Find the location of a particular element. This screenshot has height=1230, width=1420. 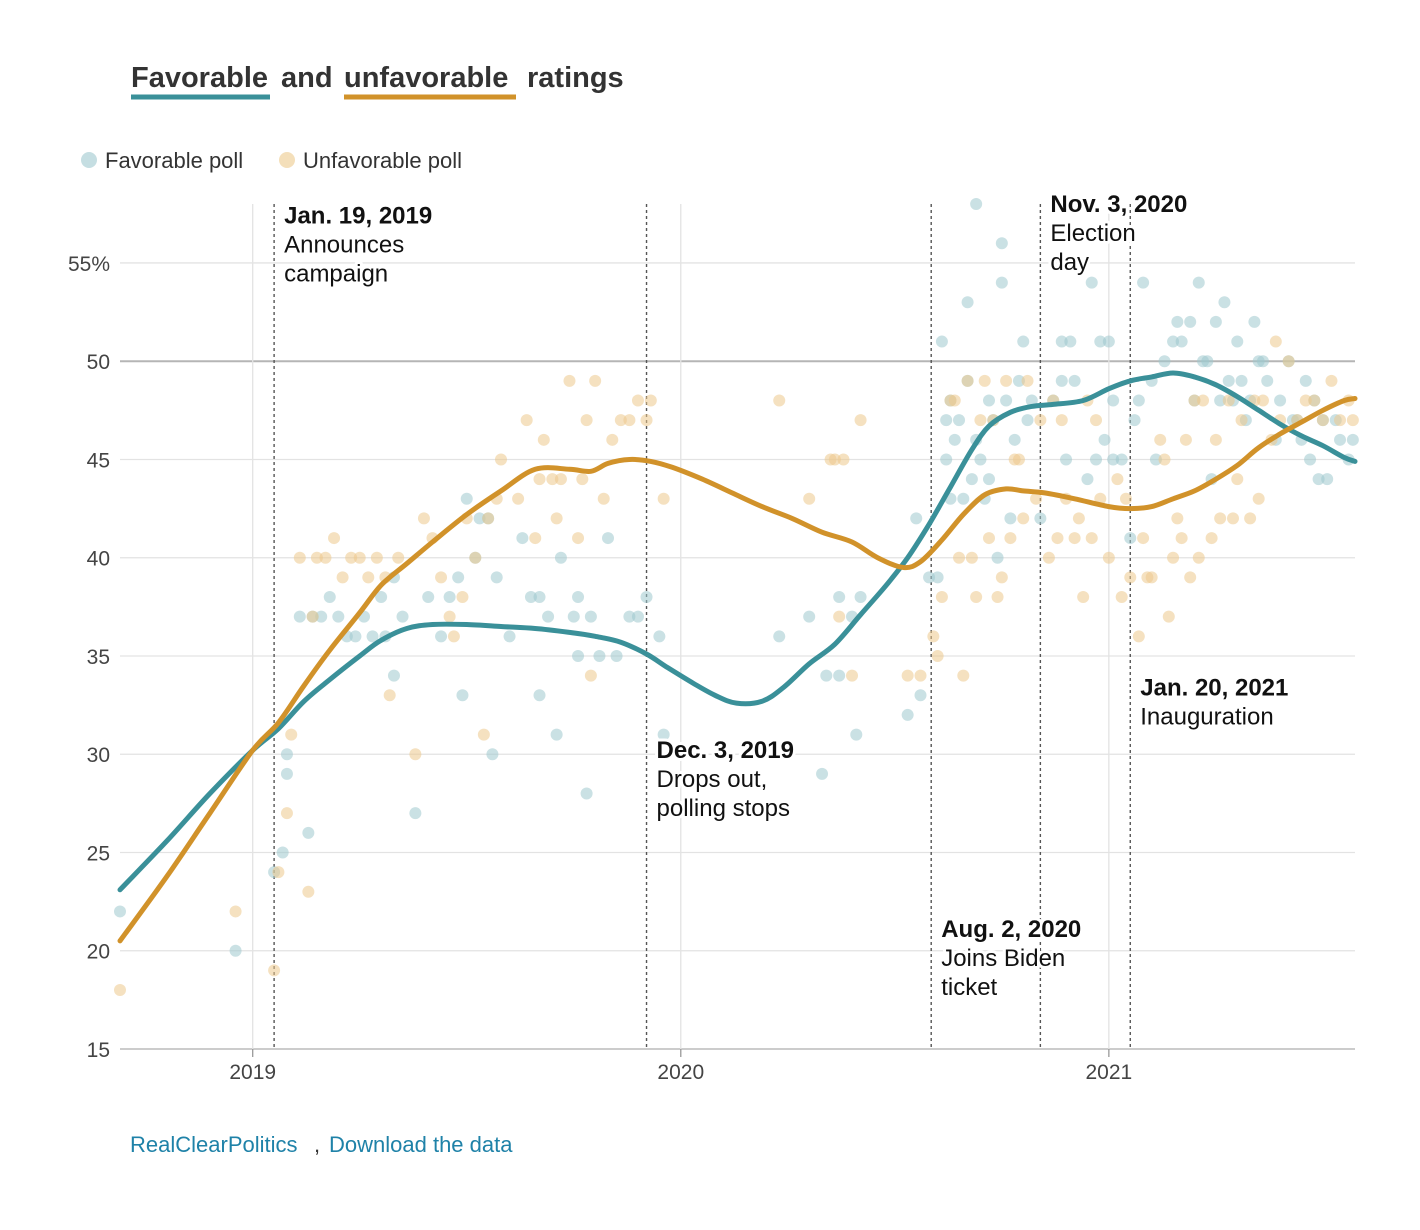

y-tick-label: 20 is located at coordinates (98, 952).